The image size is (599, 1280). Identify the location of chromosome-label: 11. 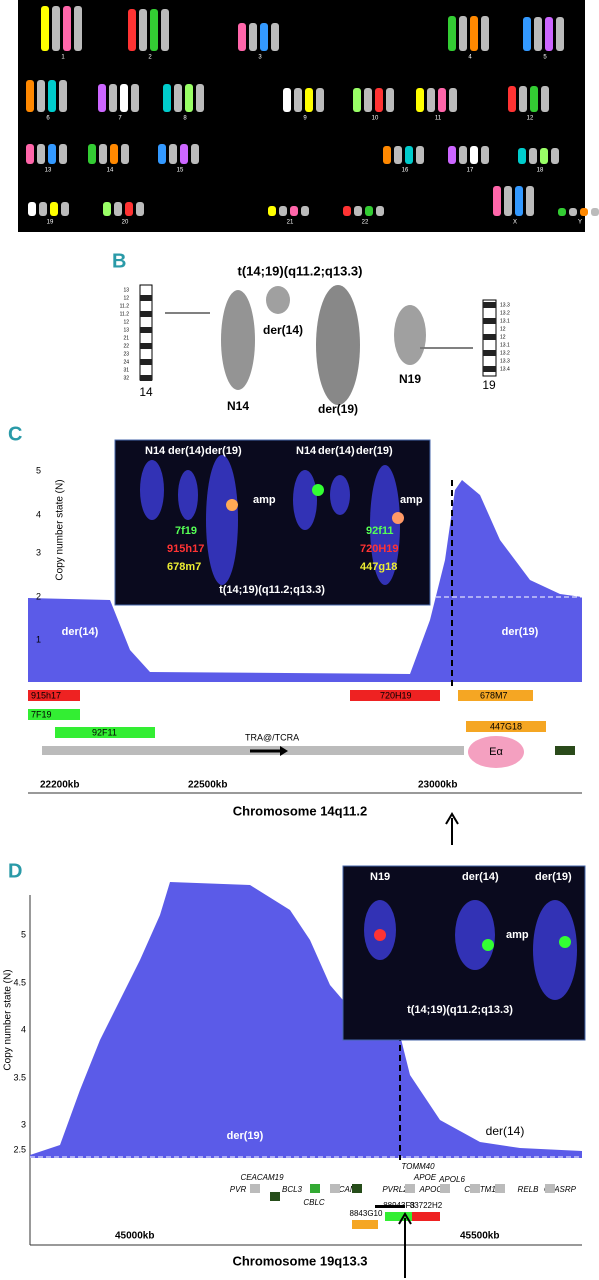
(438, 119).